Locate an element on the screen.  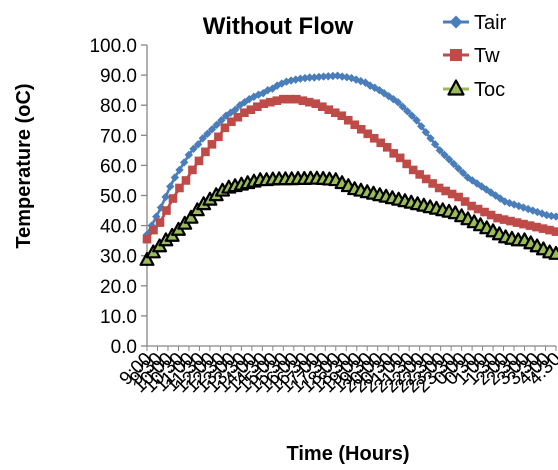
y-tick-label: 60.0 is located at coordinates (118, 166).